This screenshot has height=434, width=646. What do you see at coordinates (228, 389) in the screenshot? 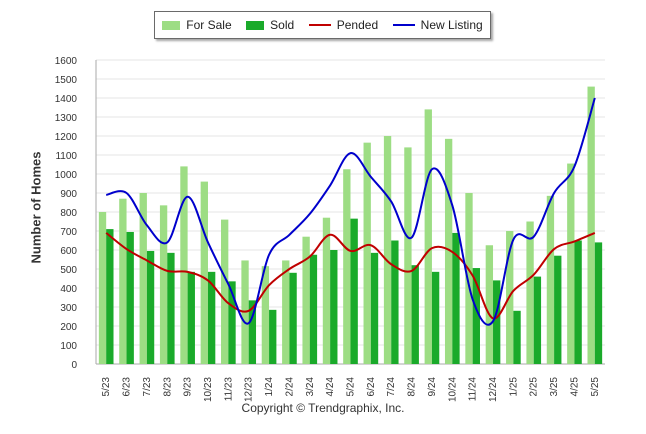
I see `x-tick-label: 11/23` at bounding box center [228, 389].